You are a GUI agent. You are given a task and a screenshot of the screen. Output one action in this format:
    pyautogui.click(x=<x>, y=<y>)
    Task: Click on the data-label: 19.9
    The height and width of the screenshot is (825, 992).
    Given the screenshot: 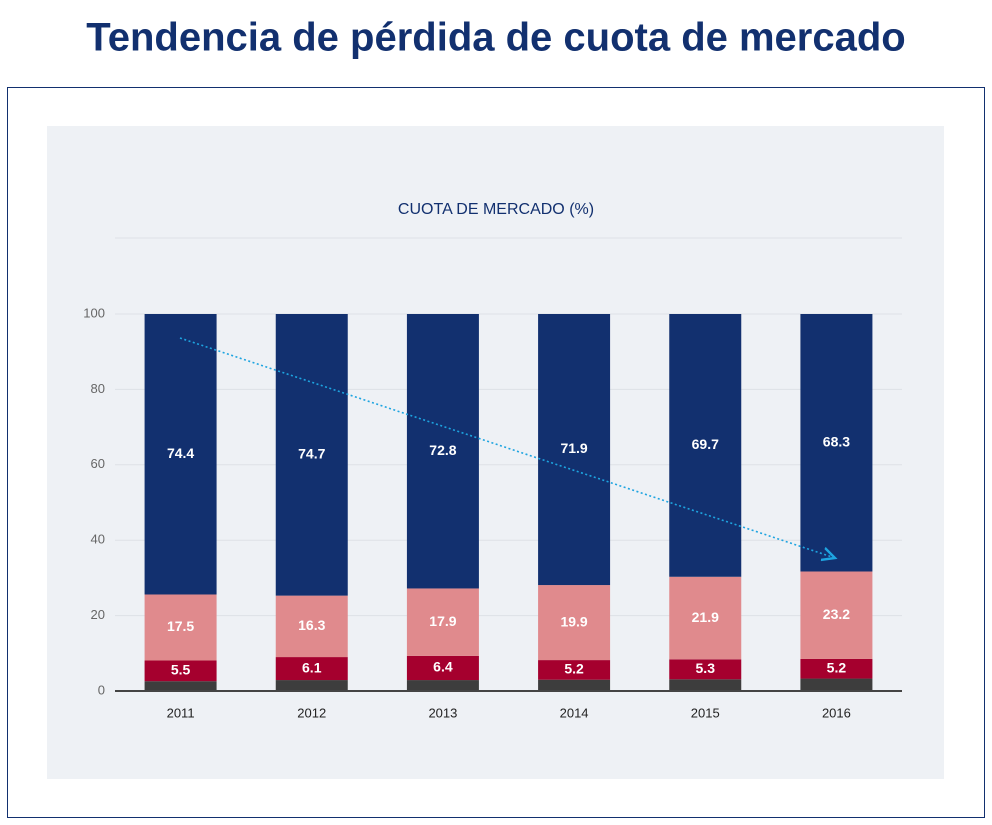 What is the action you would take?
    pyautogui.click(x=573, y=621)
    